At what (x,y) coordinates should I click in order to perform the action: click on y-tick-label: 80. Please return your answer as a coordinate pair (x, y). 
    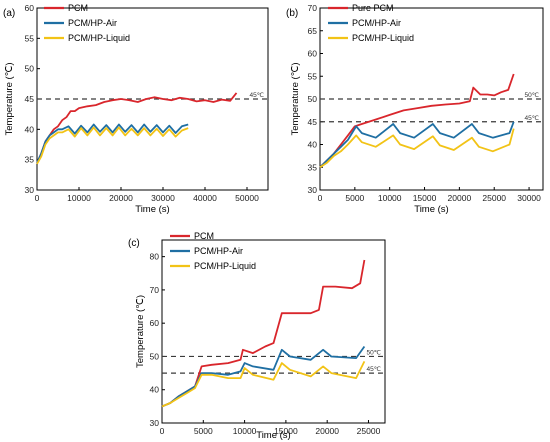
    Looking at the image, I should click on (155, 257).